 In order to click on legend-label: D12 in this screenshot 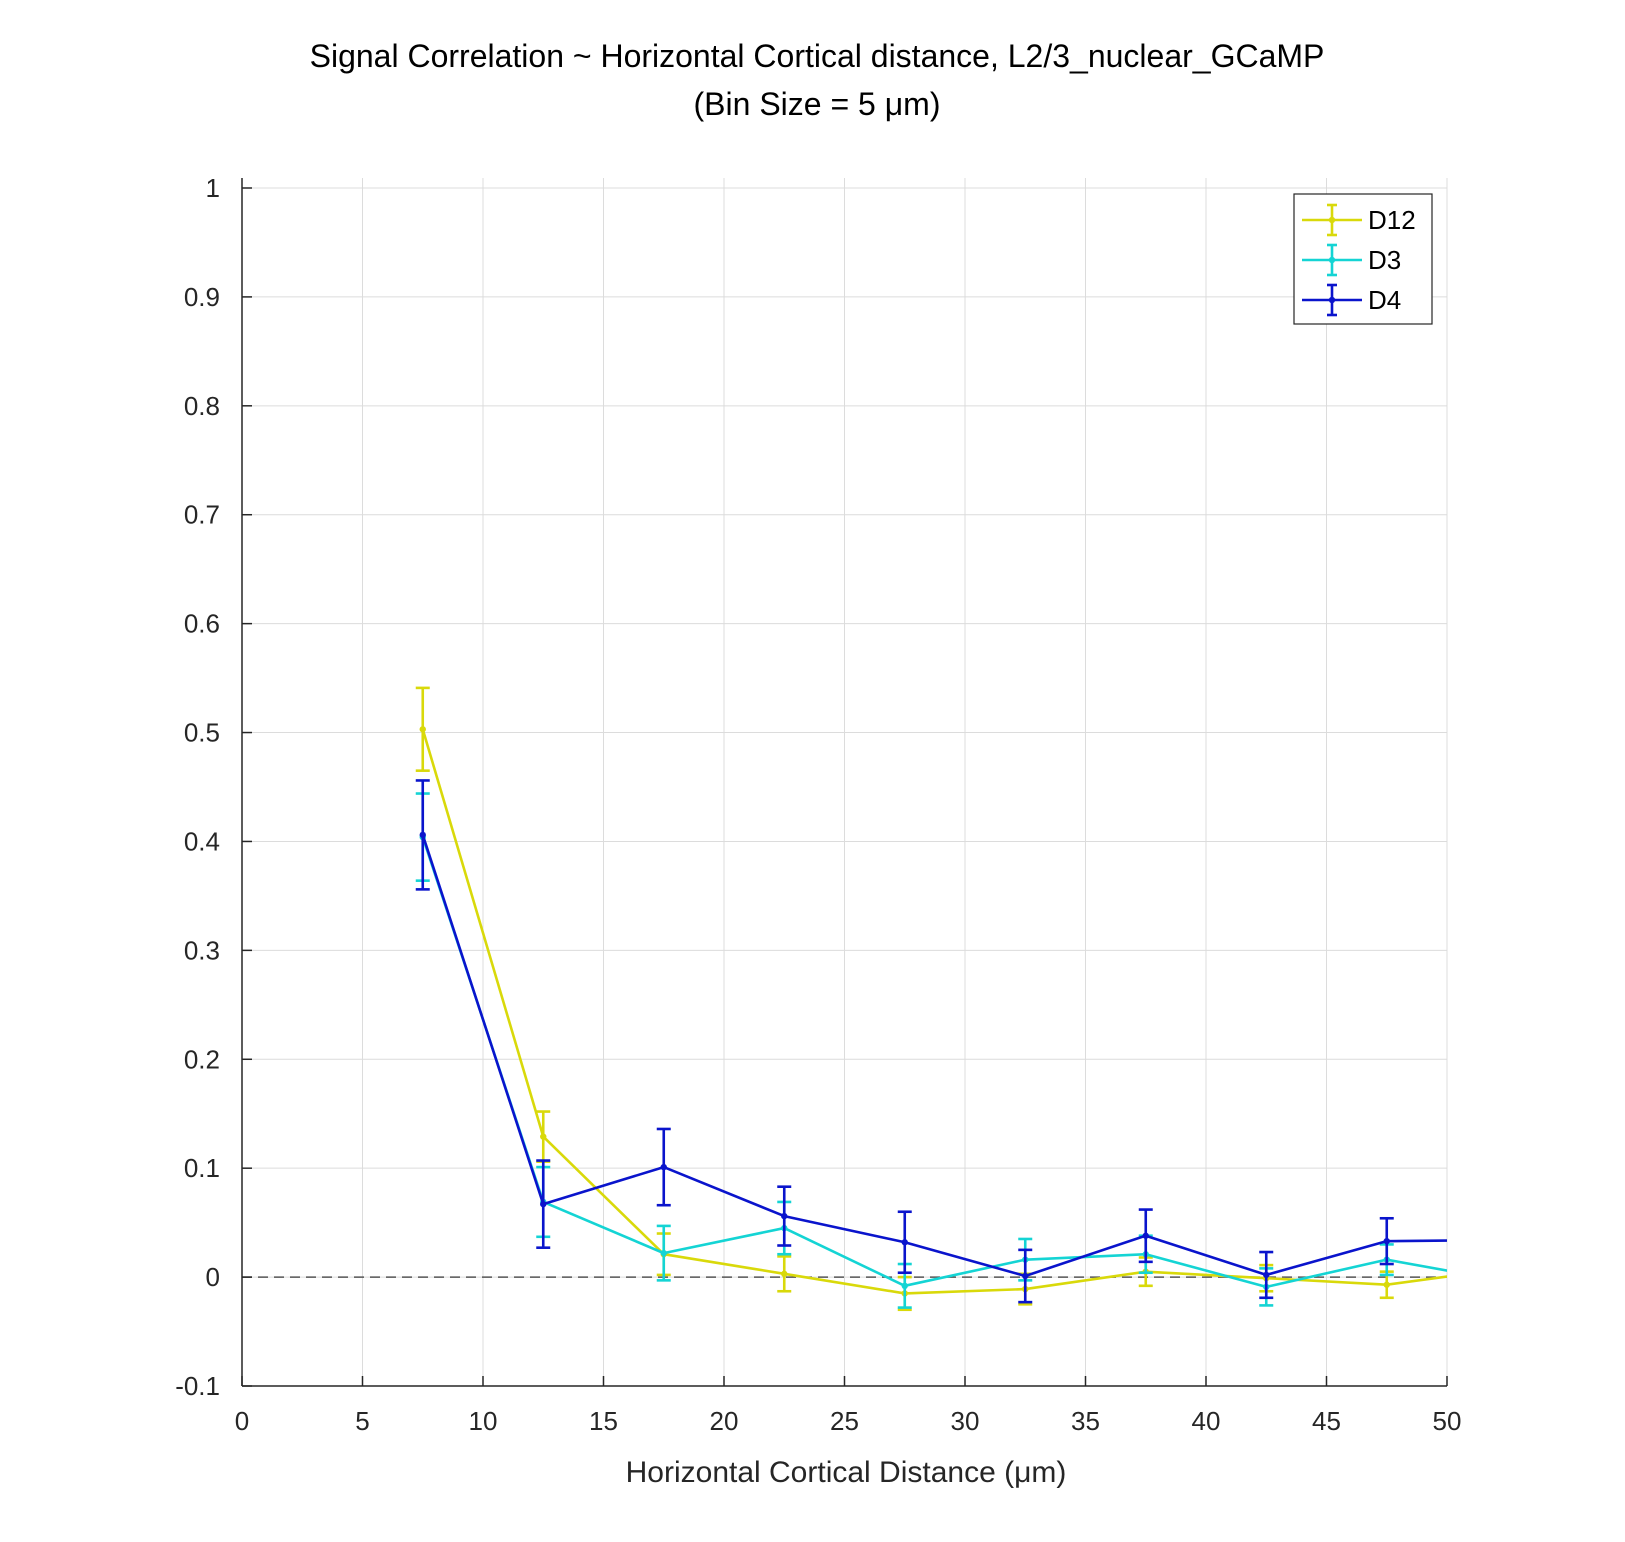, I will do `click(1392, 220)`.